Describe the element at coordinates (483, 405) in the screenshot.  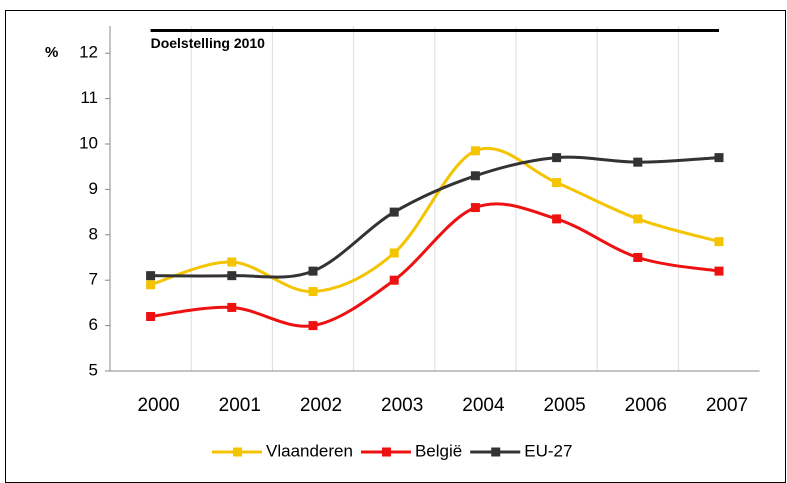
I see `x-tick-label: 2004` at that location.